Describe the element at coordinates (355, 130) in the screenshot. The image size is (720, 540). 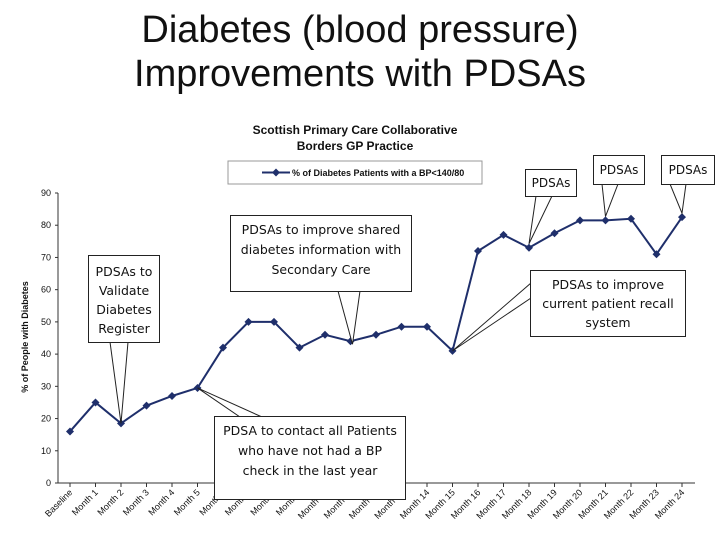
I see `chart-title-line1: Scottish Primary Care Collaborative` at that location.